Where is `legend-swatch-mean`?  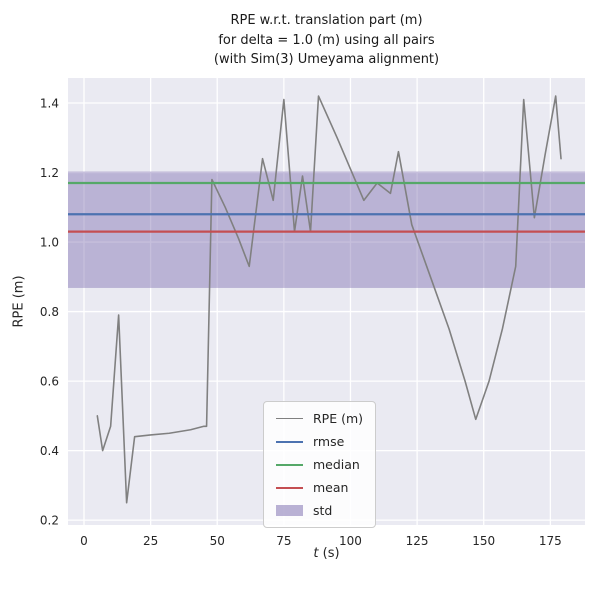
legend-swatch-mean is located at coordinates (289, 487).